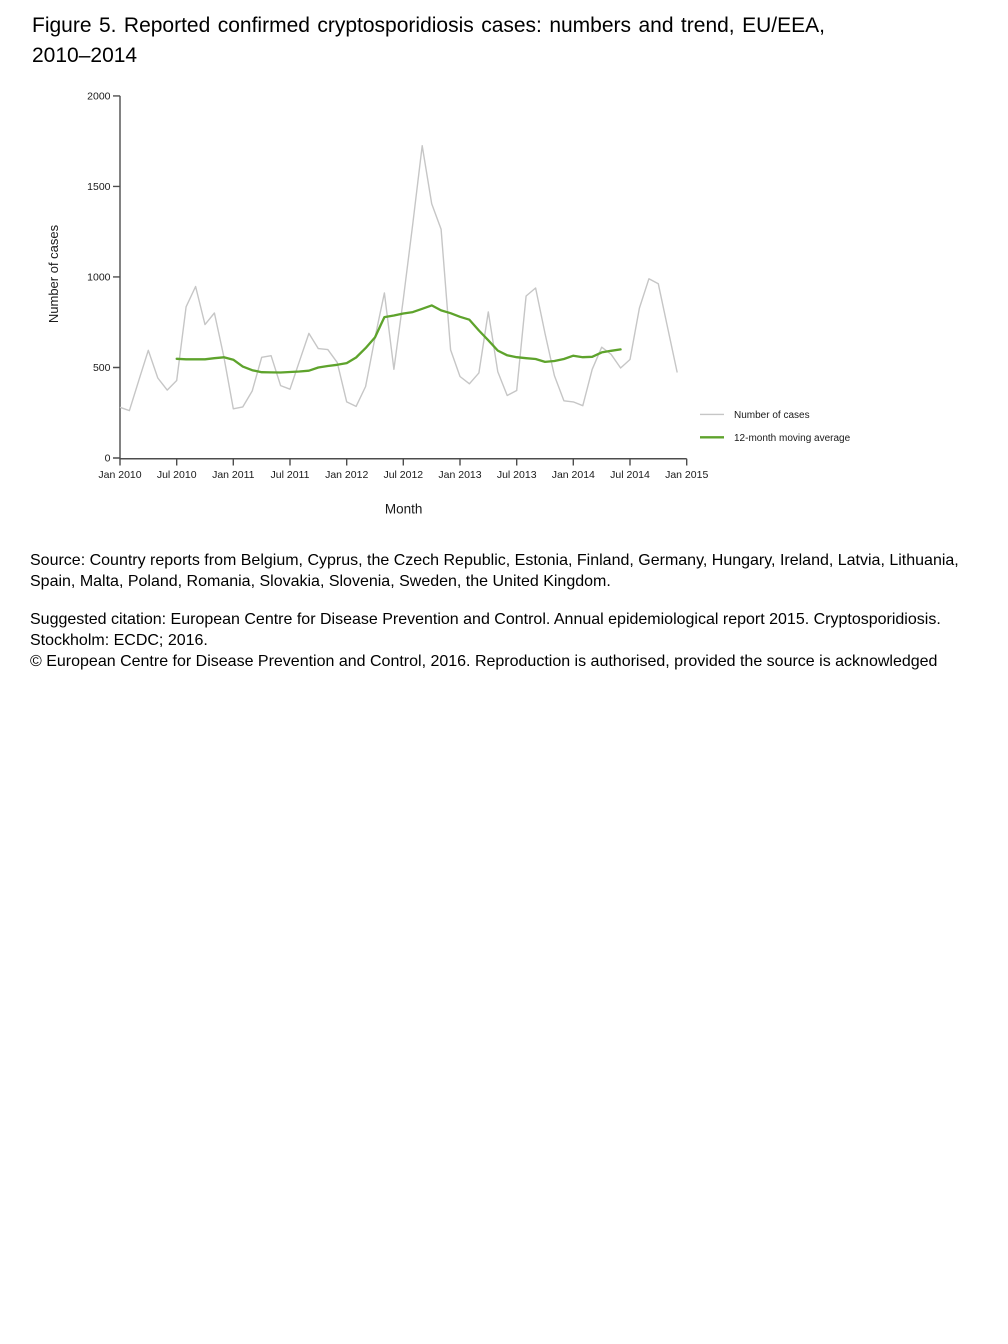  What do you see at coordinates (459, 475) in the screenshot?
I see `svg-text: Jan 2013` at bounding box center [459, 475].